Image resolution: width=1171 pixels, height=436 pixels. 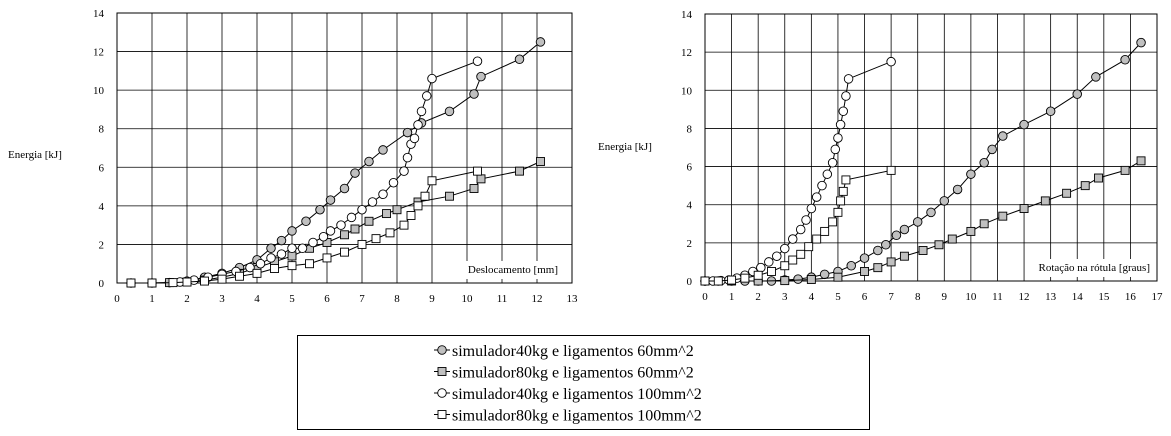 What do you see at coordinates (1078, 297) in the screenshot?
I see `x-tick-label: 14` at bounding box center [1078, 297].